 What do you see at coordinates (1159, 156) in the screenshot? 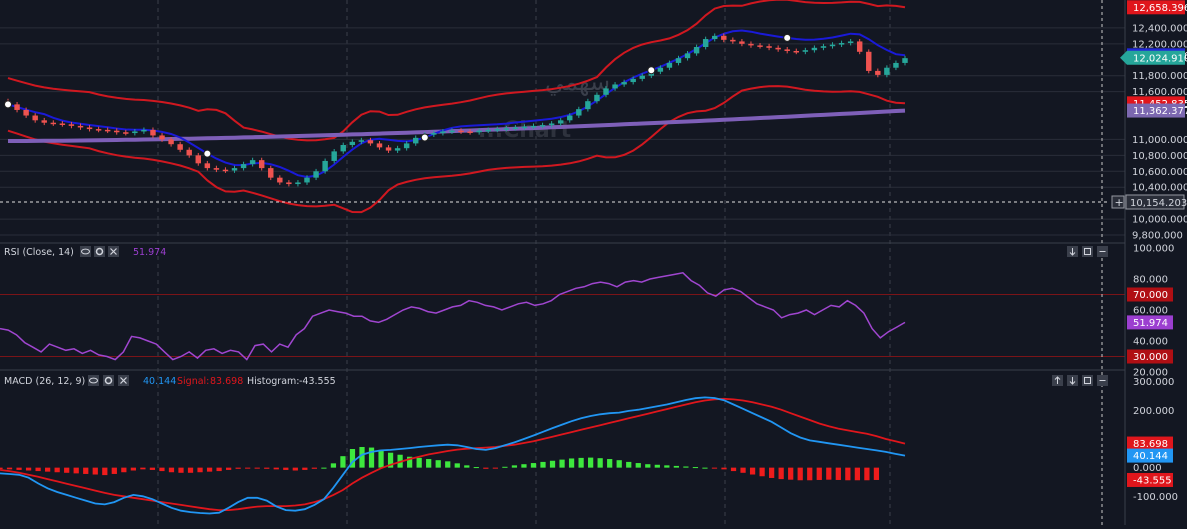
I see `price-tick-label: 10,800.000` at bounding box center [1159, 156].